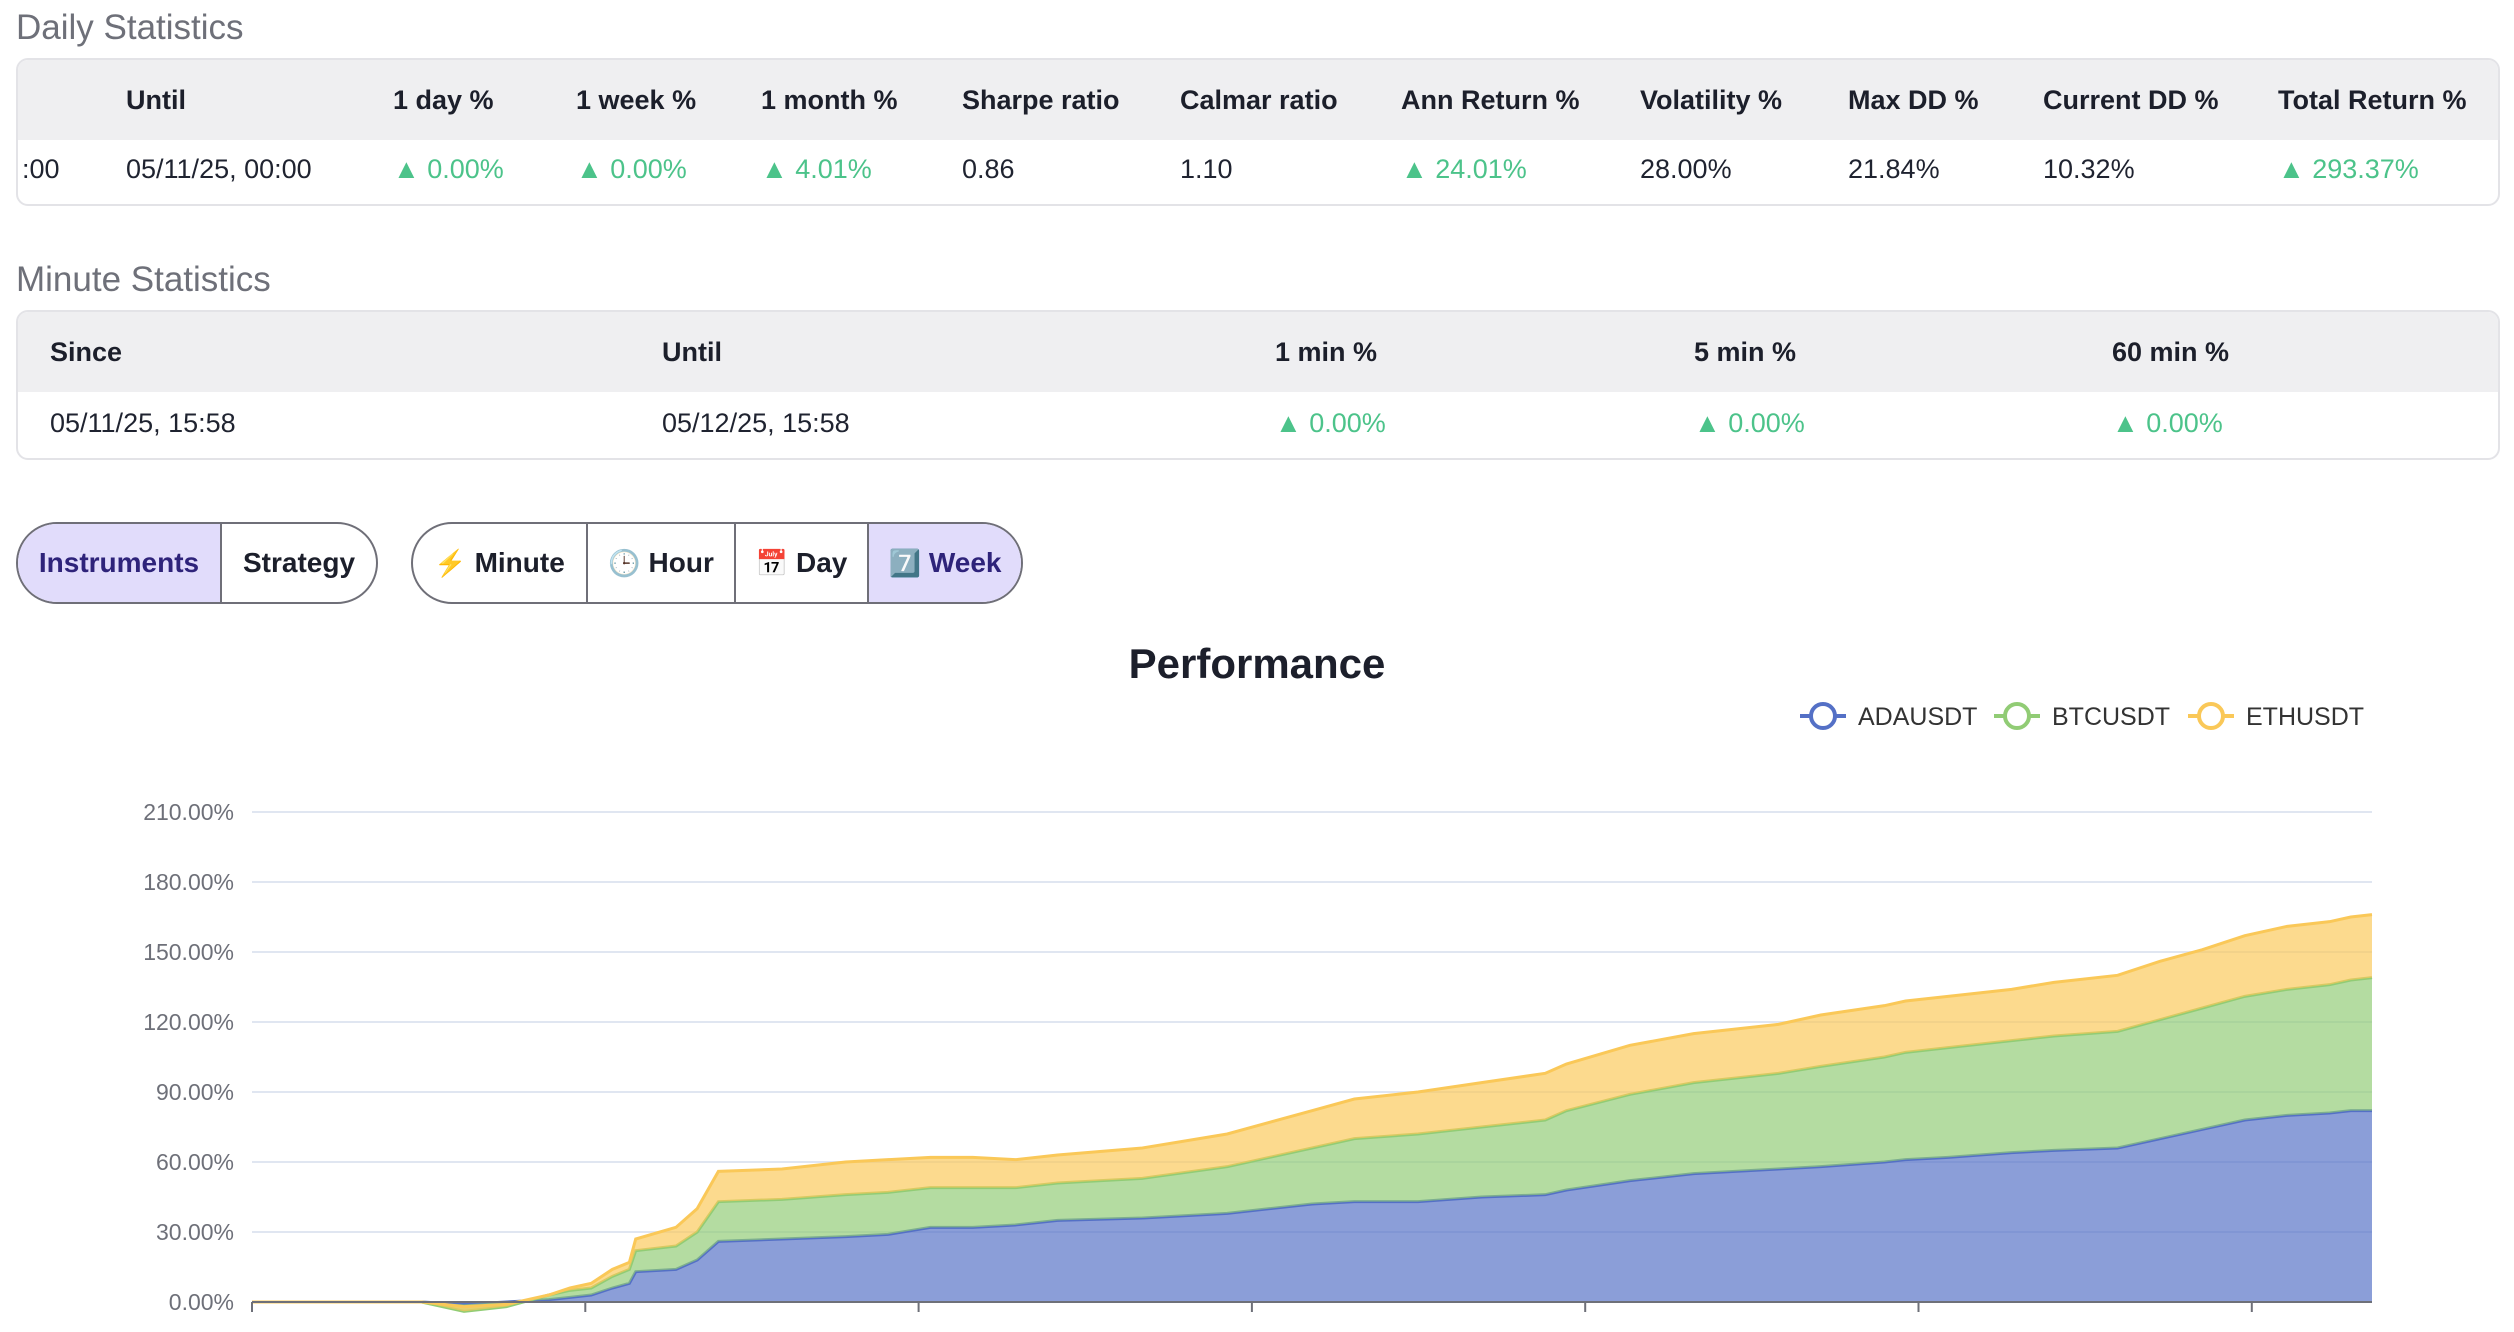 The image size is (2514, 1332). I want to click on minute-statistics-title: Minute Statistics, so click(143, 279).